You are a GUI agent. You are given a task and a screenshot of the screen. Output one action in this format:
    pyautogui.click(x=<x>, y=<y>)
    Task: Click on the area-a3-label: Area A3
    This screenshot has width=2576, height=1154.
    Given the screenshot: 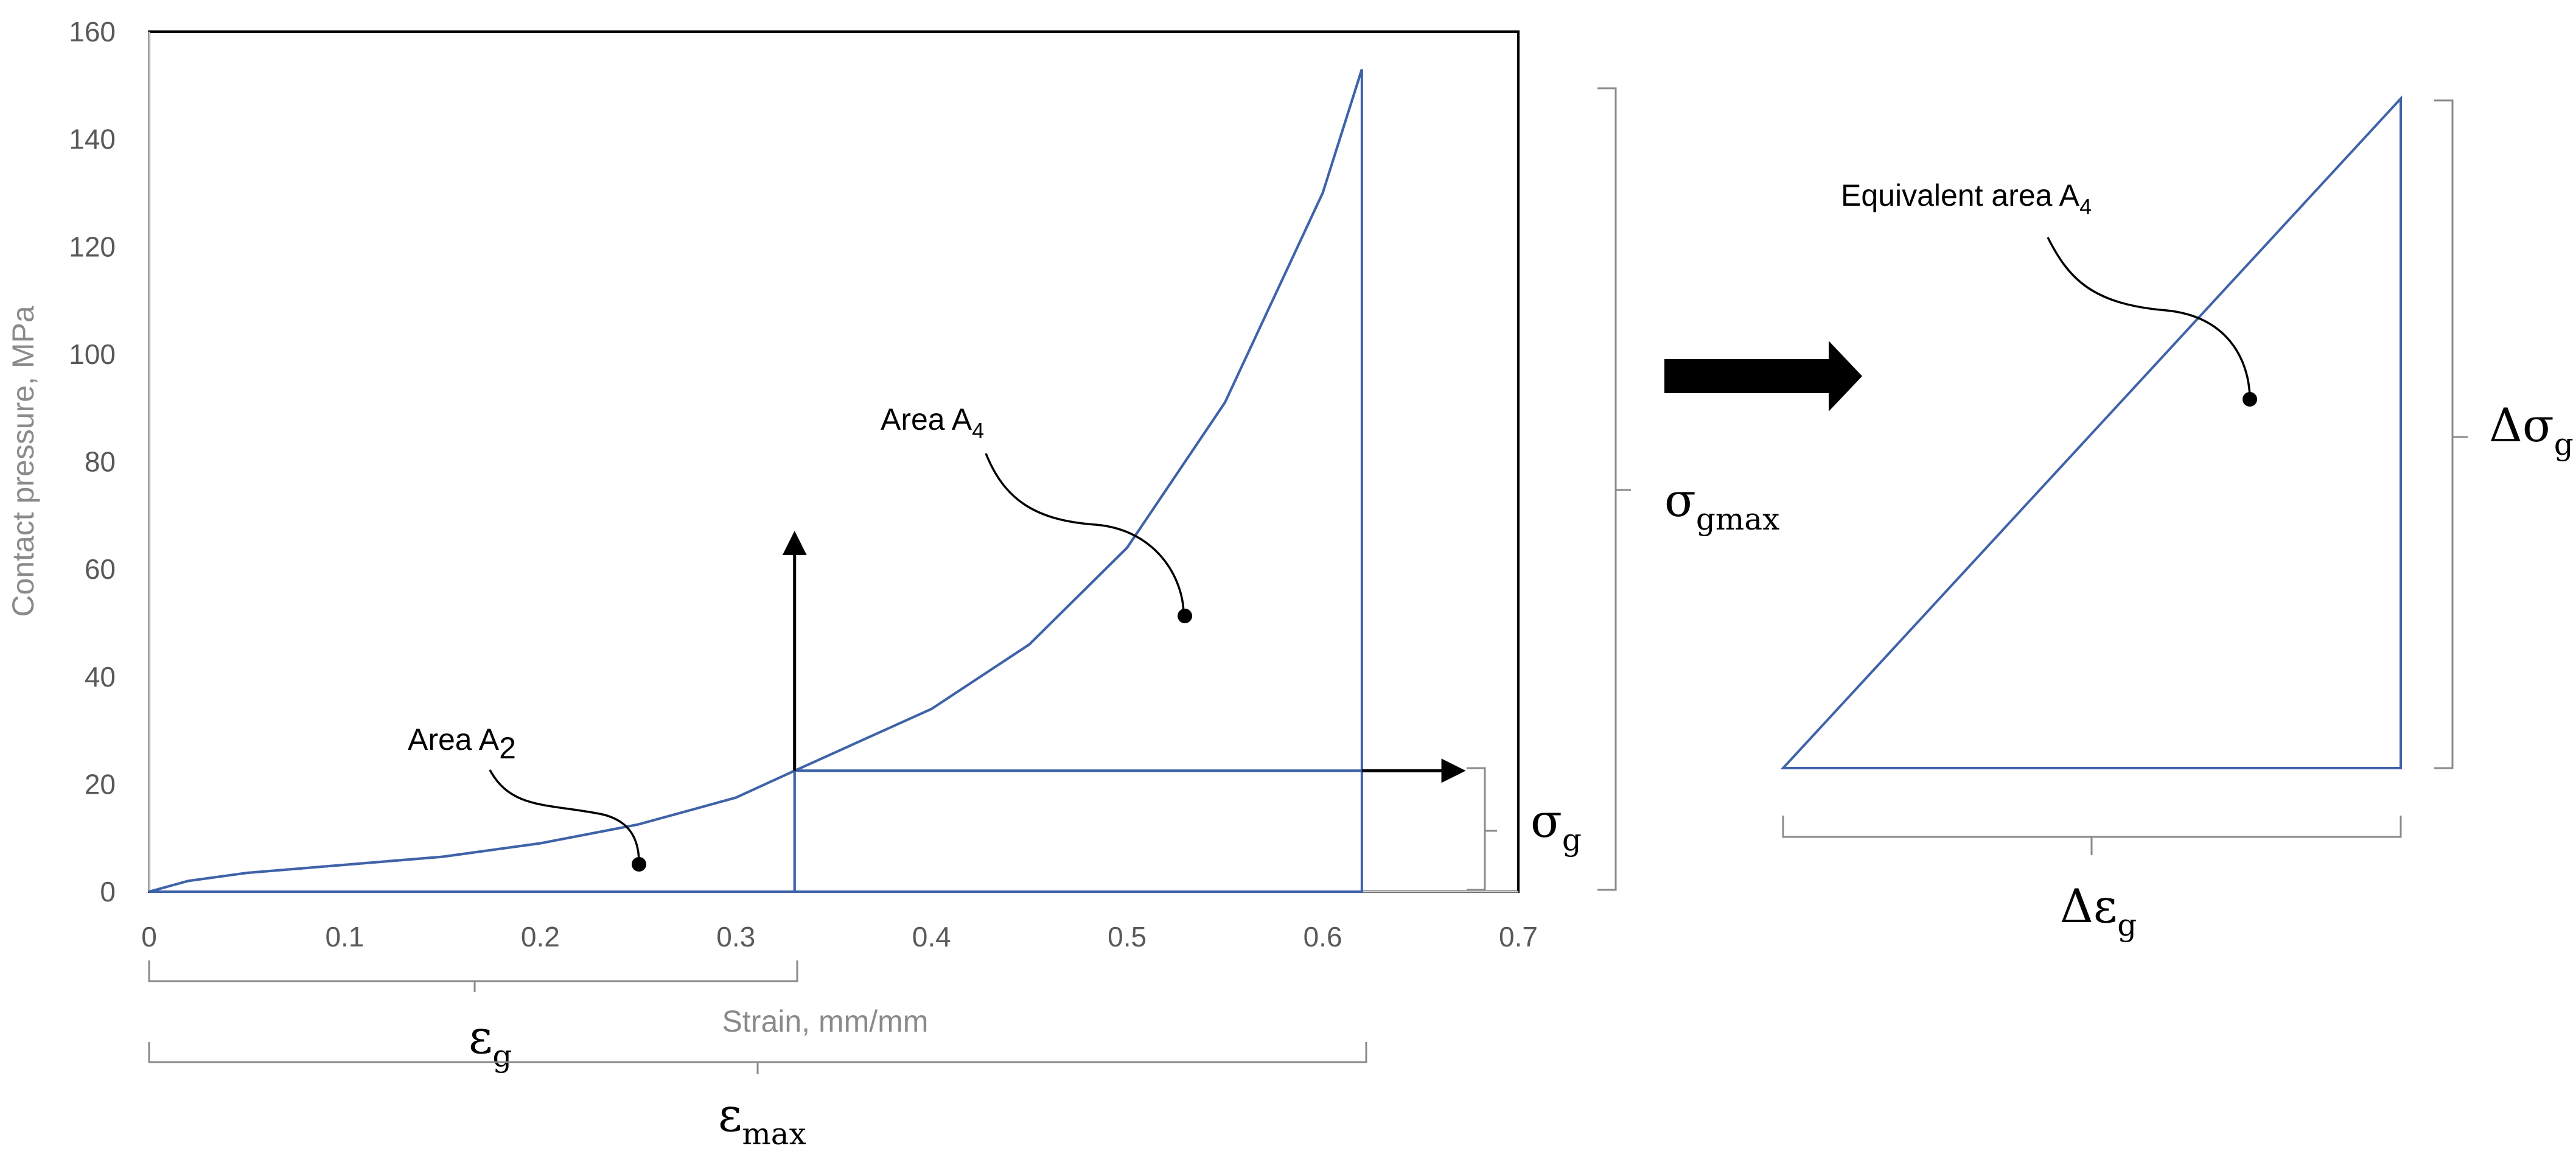 What is the action you would take?
    pyautogui.click(x=1150, y=816)
    